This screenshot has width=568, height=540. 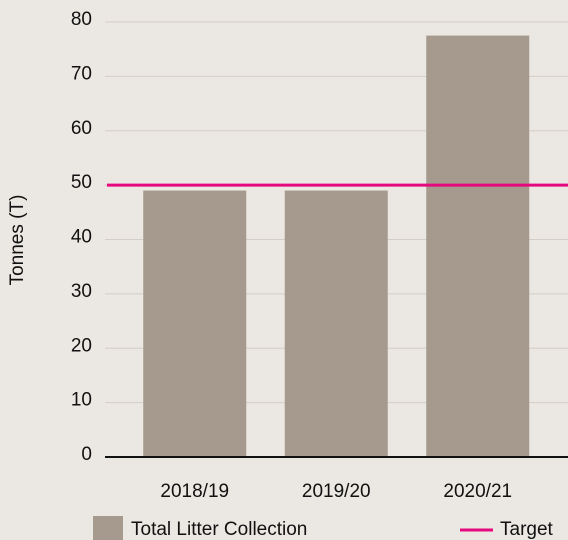 What do you see at coordinates (81, 291) in the screenshot?
I see `y-tick-label: 30` at bounding box center [81, 291].